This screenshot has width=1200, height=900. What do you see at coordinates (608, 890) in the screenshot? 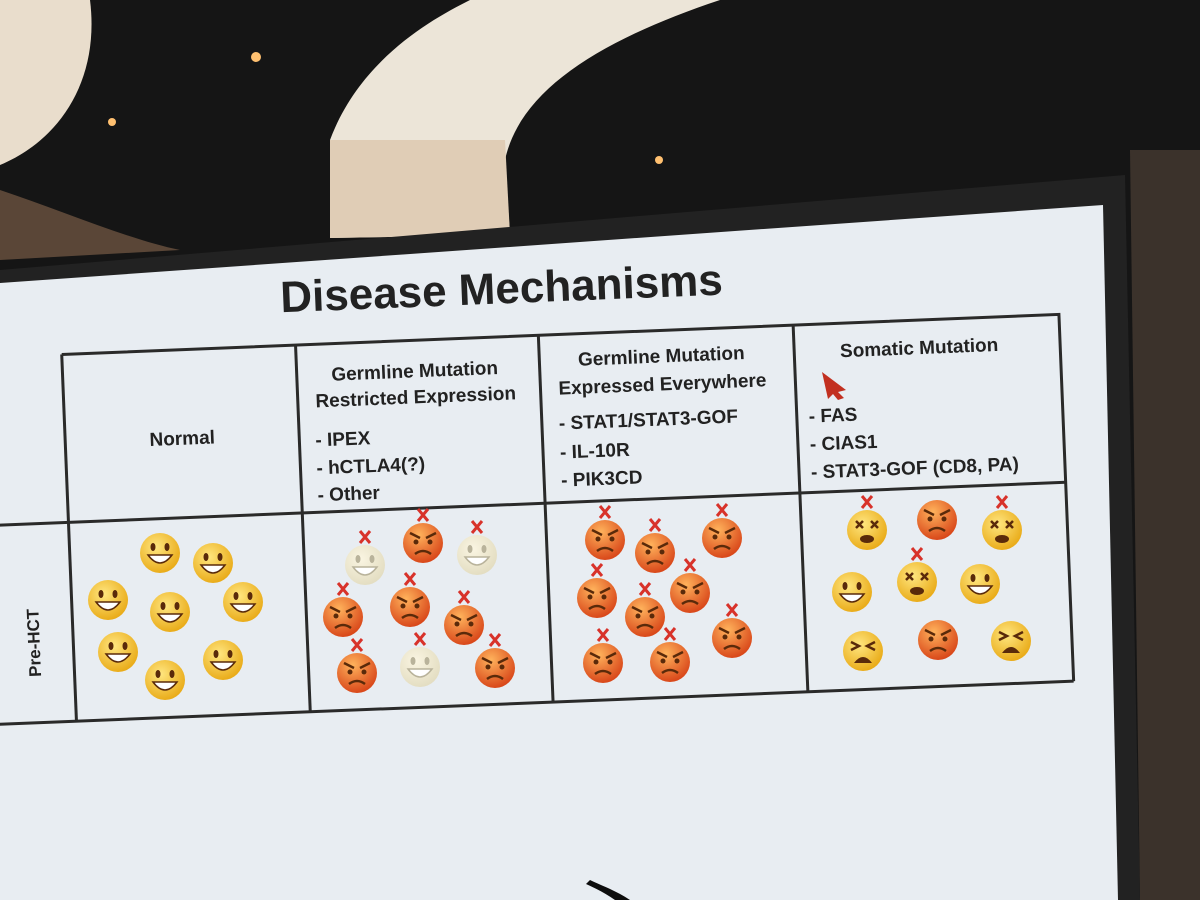
I see `microphone` at bounding box center [608, 890].